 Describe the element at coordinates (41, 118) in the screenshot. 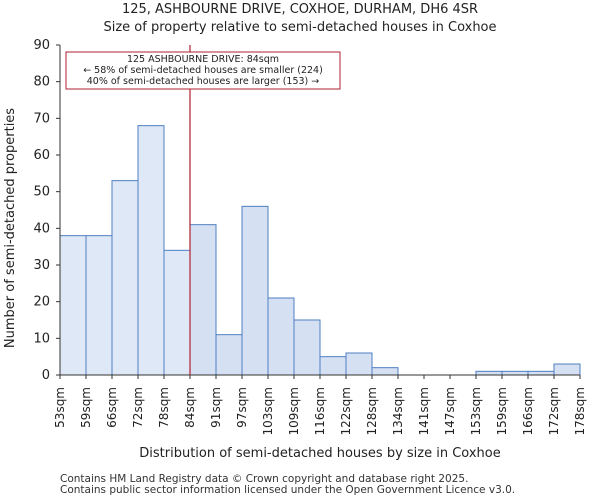

I see `y-tick-label-70: 70` at that location.